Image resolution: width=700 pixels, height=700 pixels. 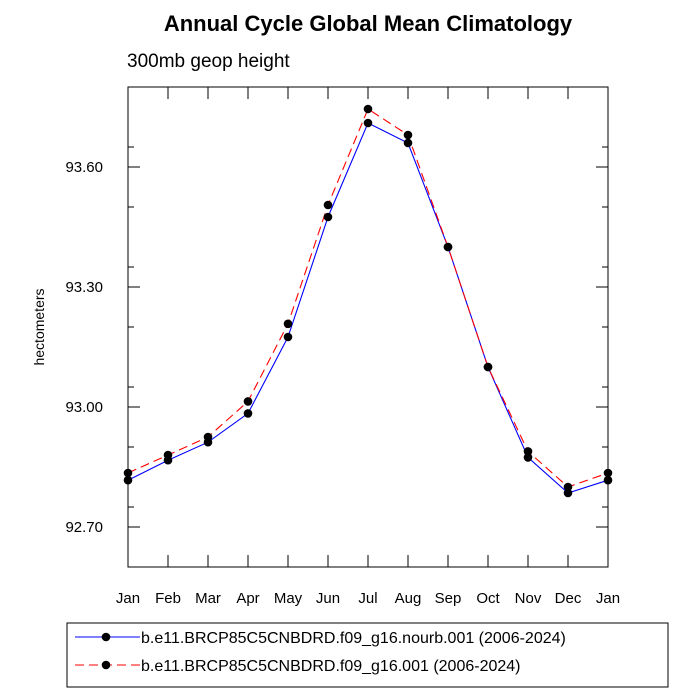 What do you see at coordinates (208, 61) in the screenshot?
I see `chart-subtitle: 300mb geop height` at bounding box center [208, 61].